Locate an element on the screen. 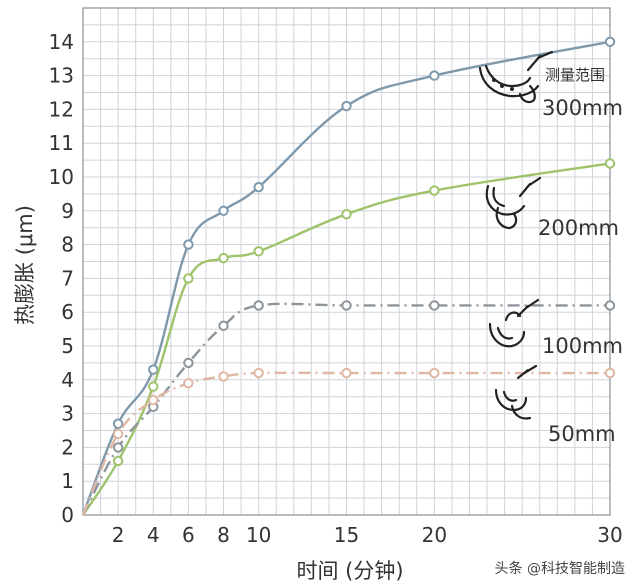 Image resolution: width=640 pixels, height=588 pixels. x-tick-label: 8 is located at coordinates (223, 535).